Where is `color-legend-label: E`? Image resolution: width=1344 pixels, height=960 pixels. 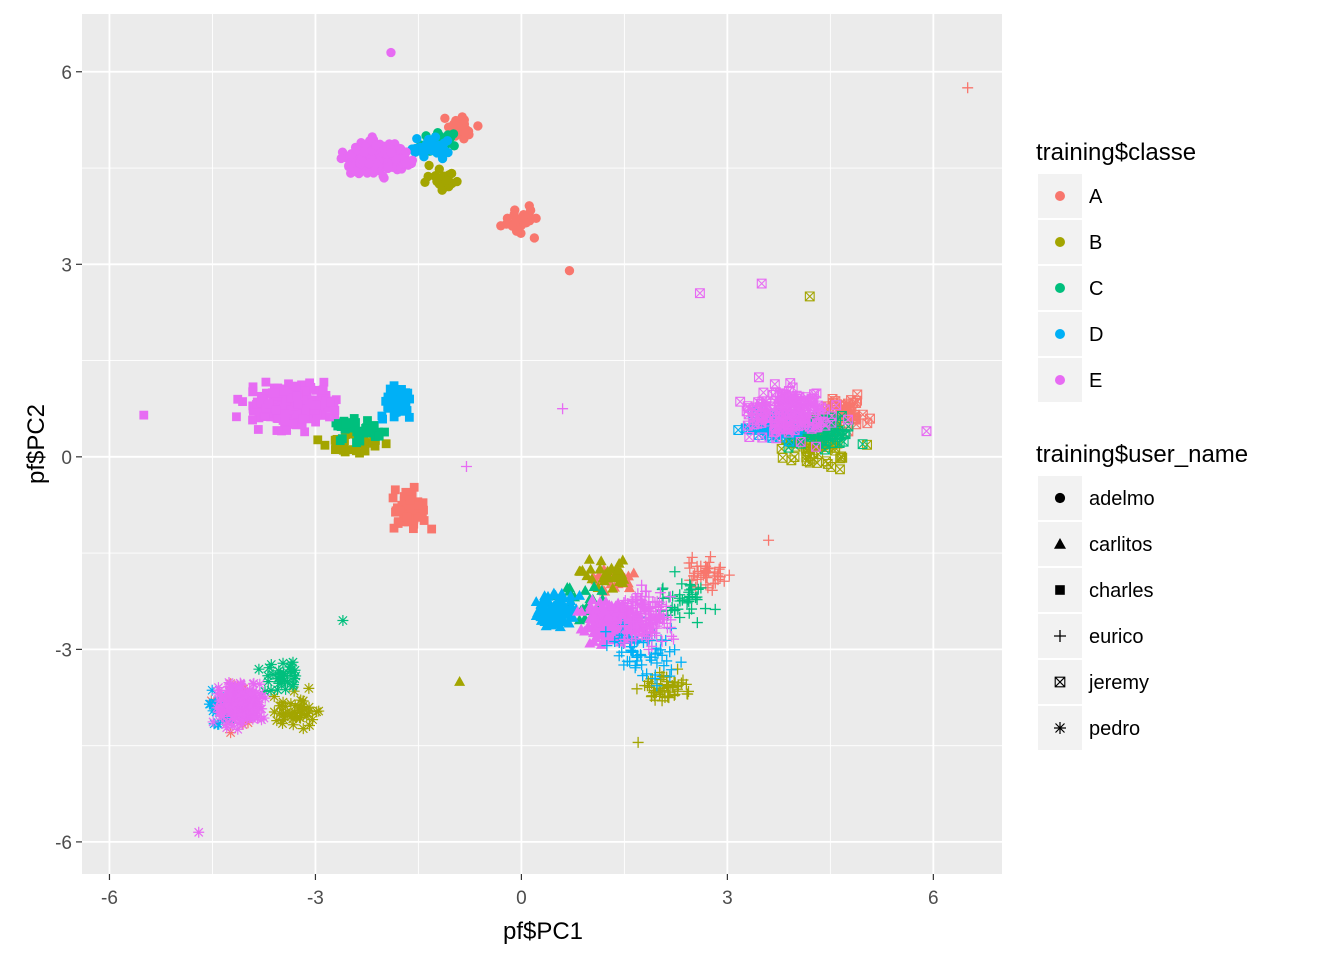 color-legend-label: E is located at coordinates (1095, 381).